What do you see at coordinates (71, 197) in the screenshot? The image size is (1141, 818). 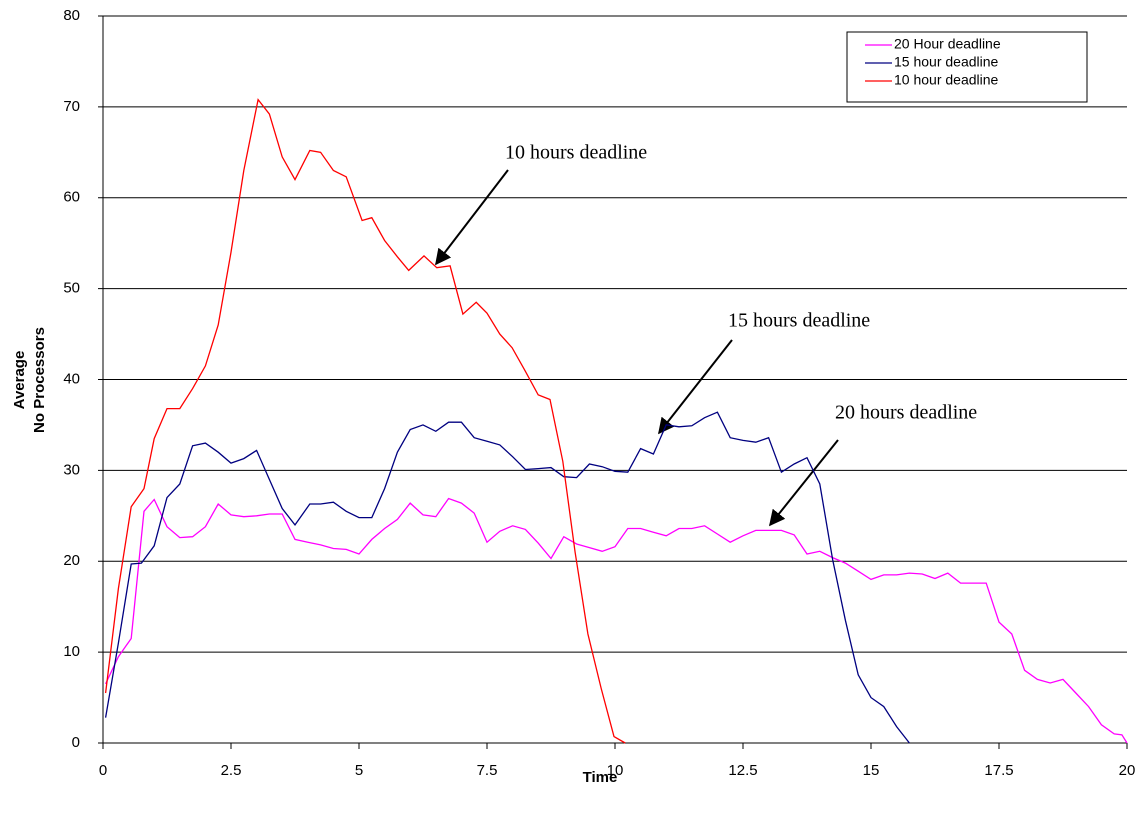 I see `y-tick-label: 60` at bounding box center [71, 197].